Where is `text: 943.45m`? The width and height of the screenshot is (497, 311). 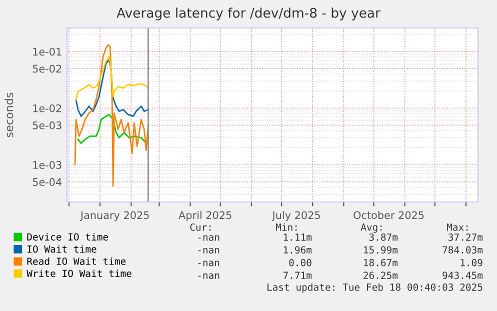
text: 943.45m is located at coordinates (462, 276).